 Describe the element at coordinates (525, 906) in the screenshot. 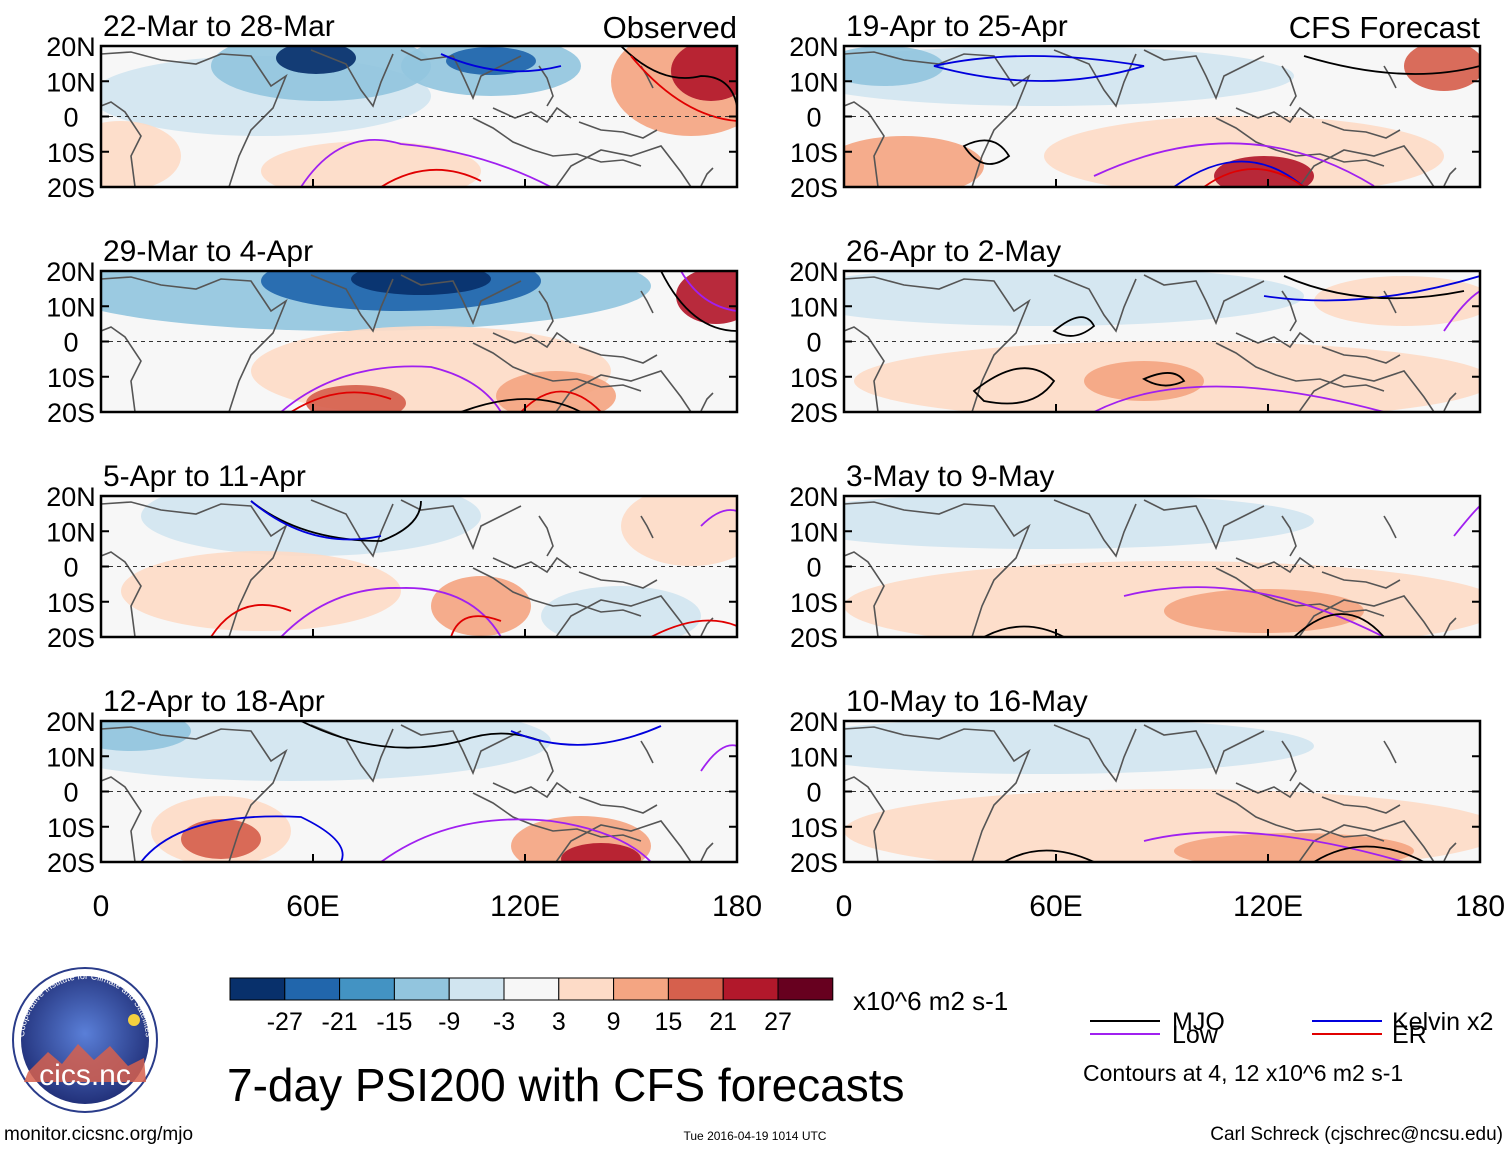

I see `lon-tick-label: 120E` at that location.